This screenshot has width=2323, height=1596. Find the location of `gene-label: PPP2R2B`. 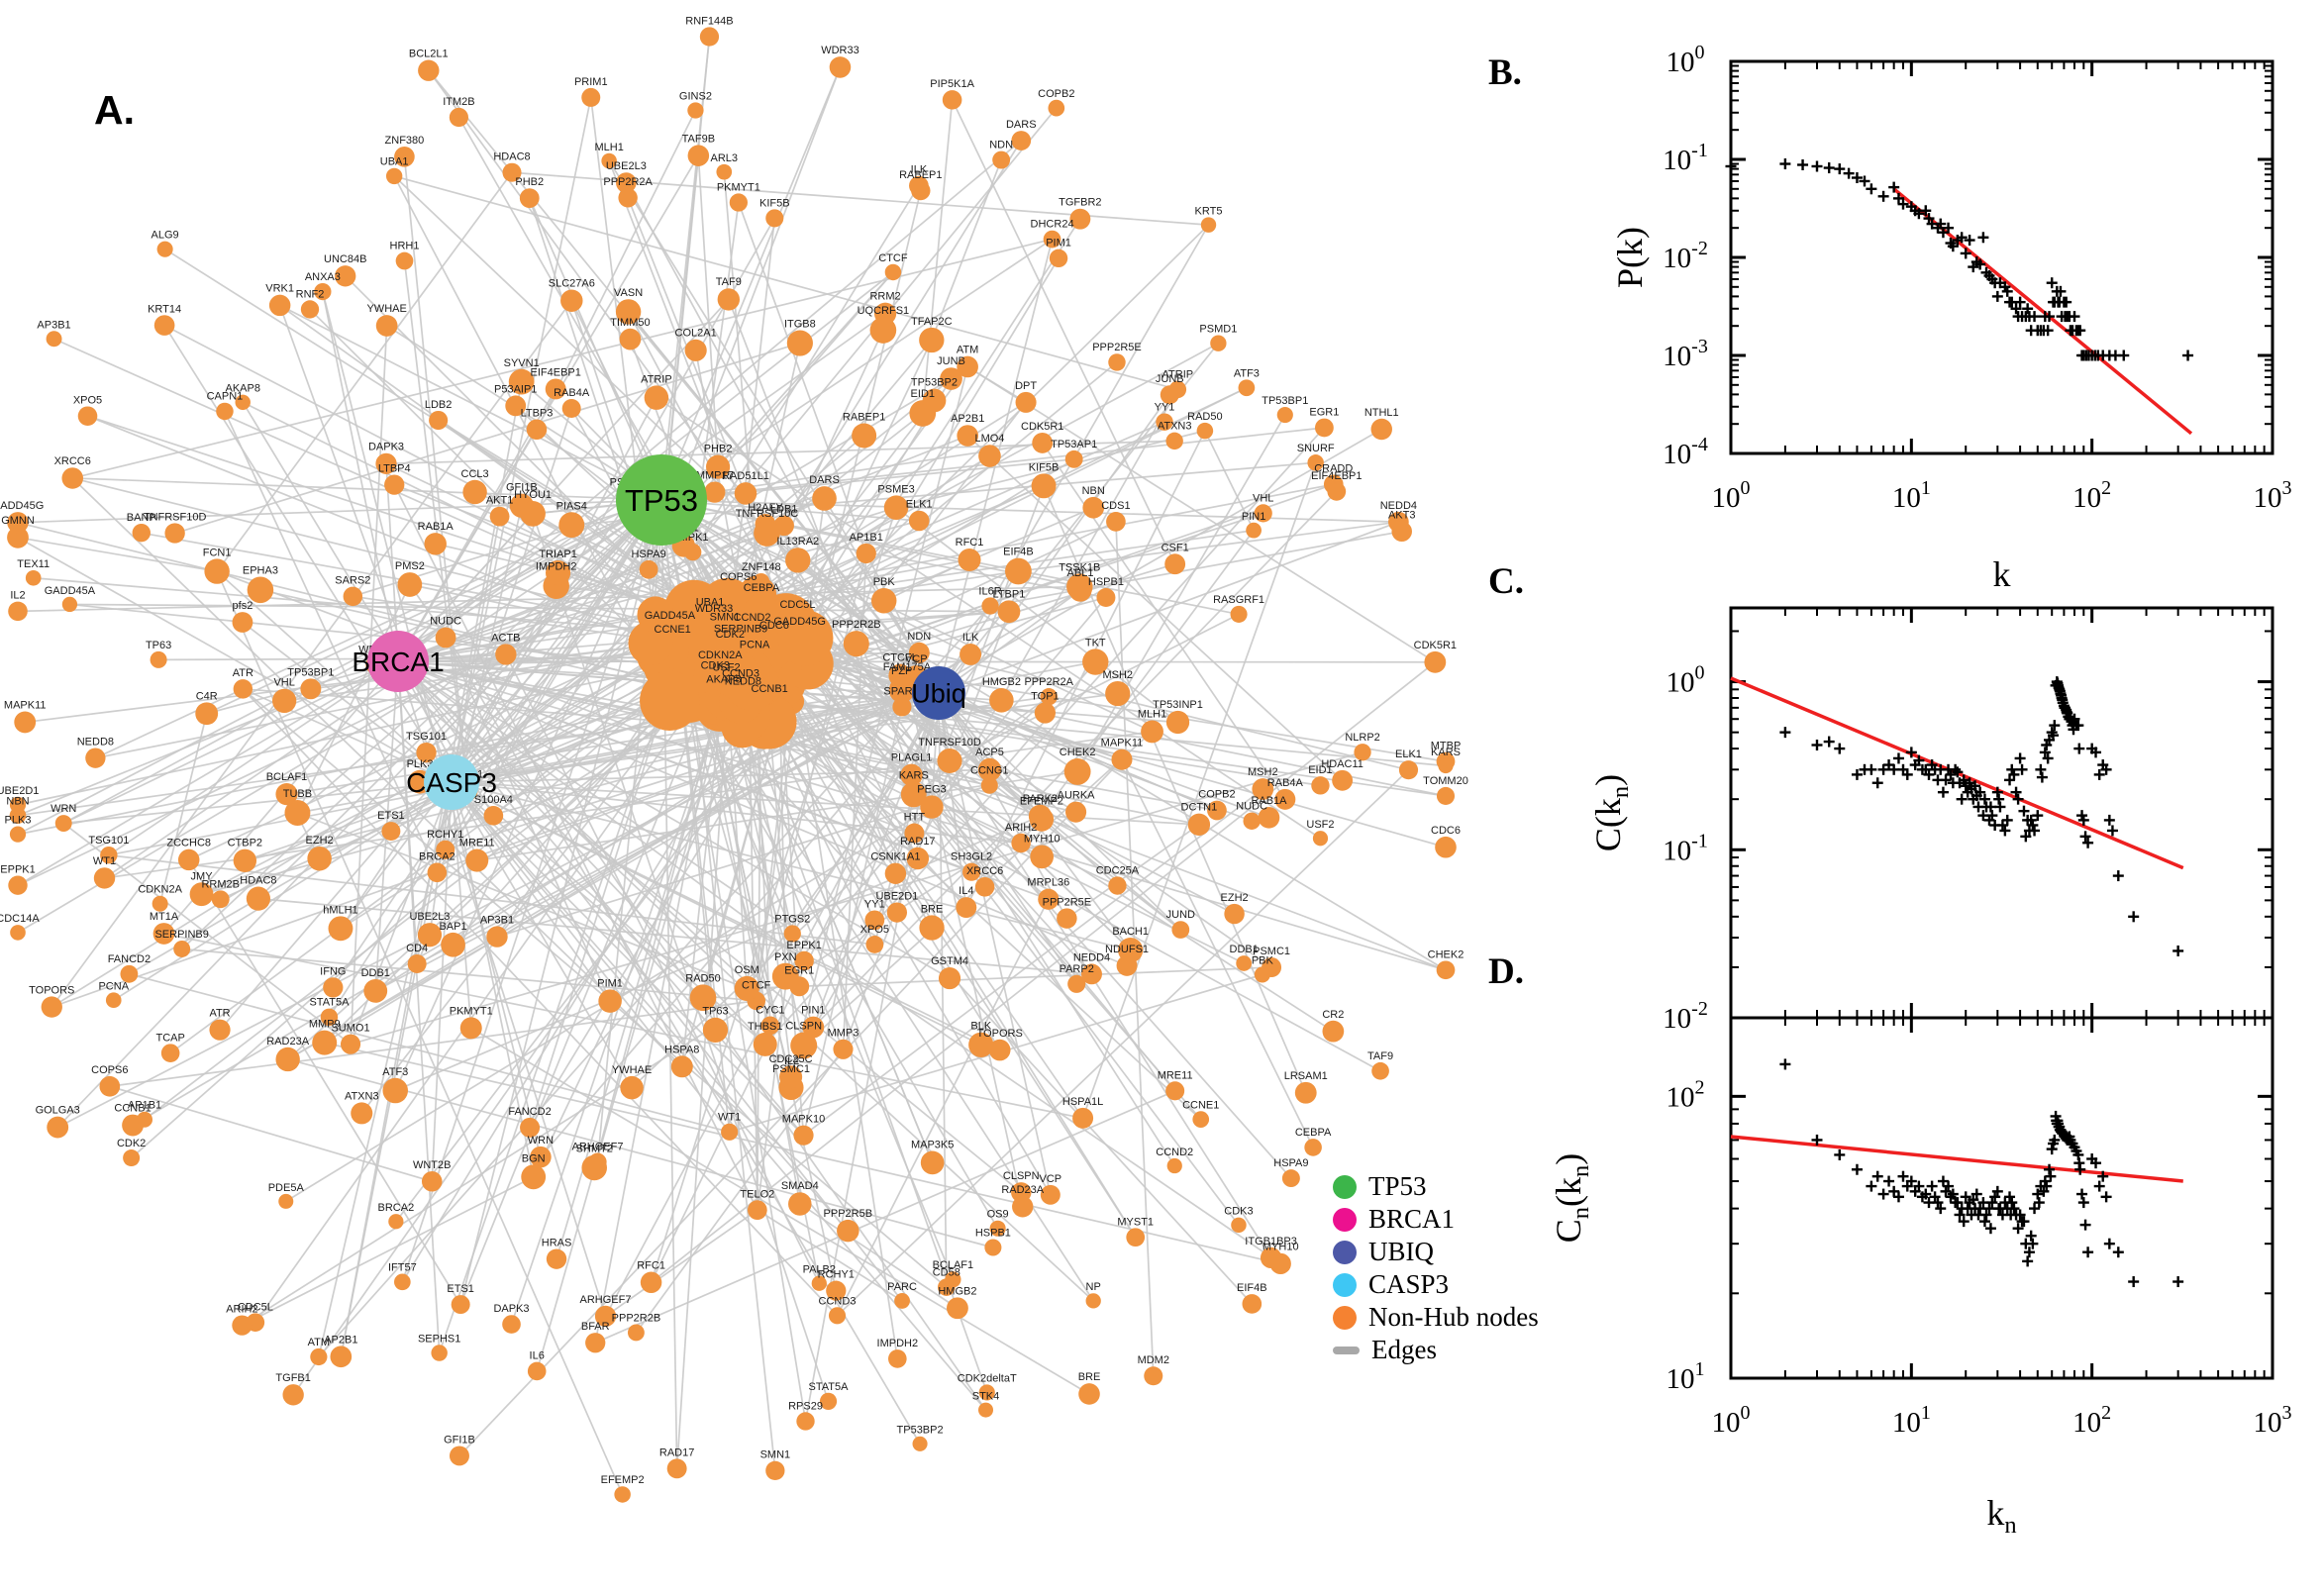

gene-label: PPP2R2B is located at coordinates (856, 625).